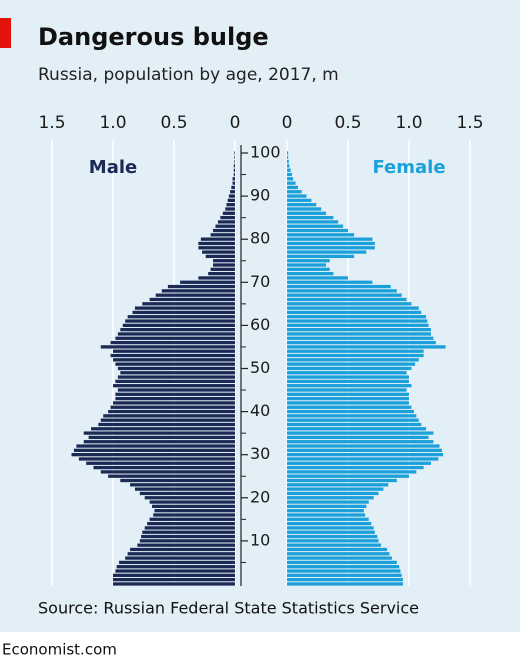  I want to click on y-tick-label: 1.5, so click(51, 123).